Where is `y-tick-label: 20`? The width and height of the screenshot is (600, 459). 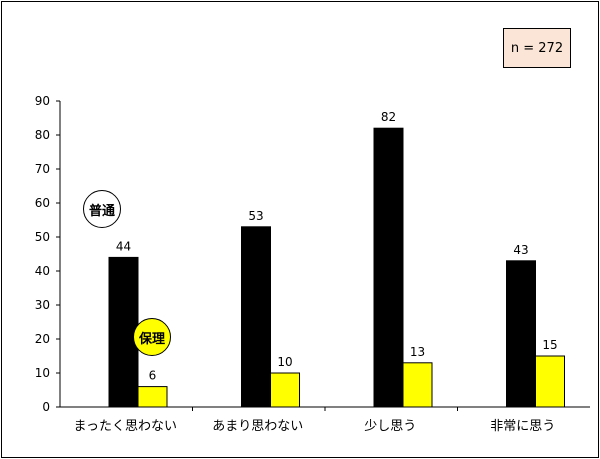 y-tick-label: 20 is located at coordinates (42, 339).